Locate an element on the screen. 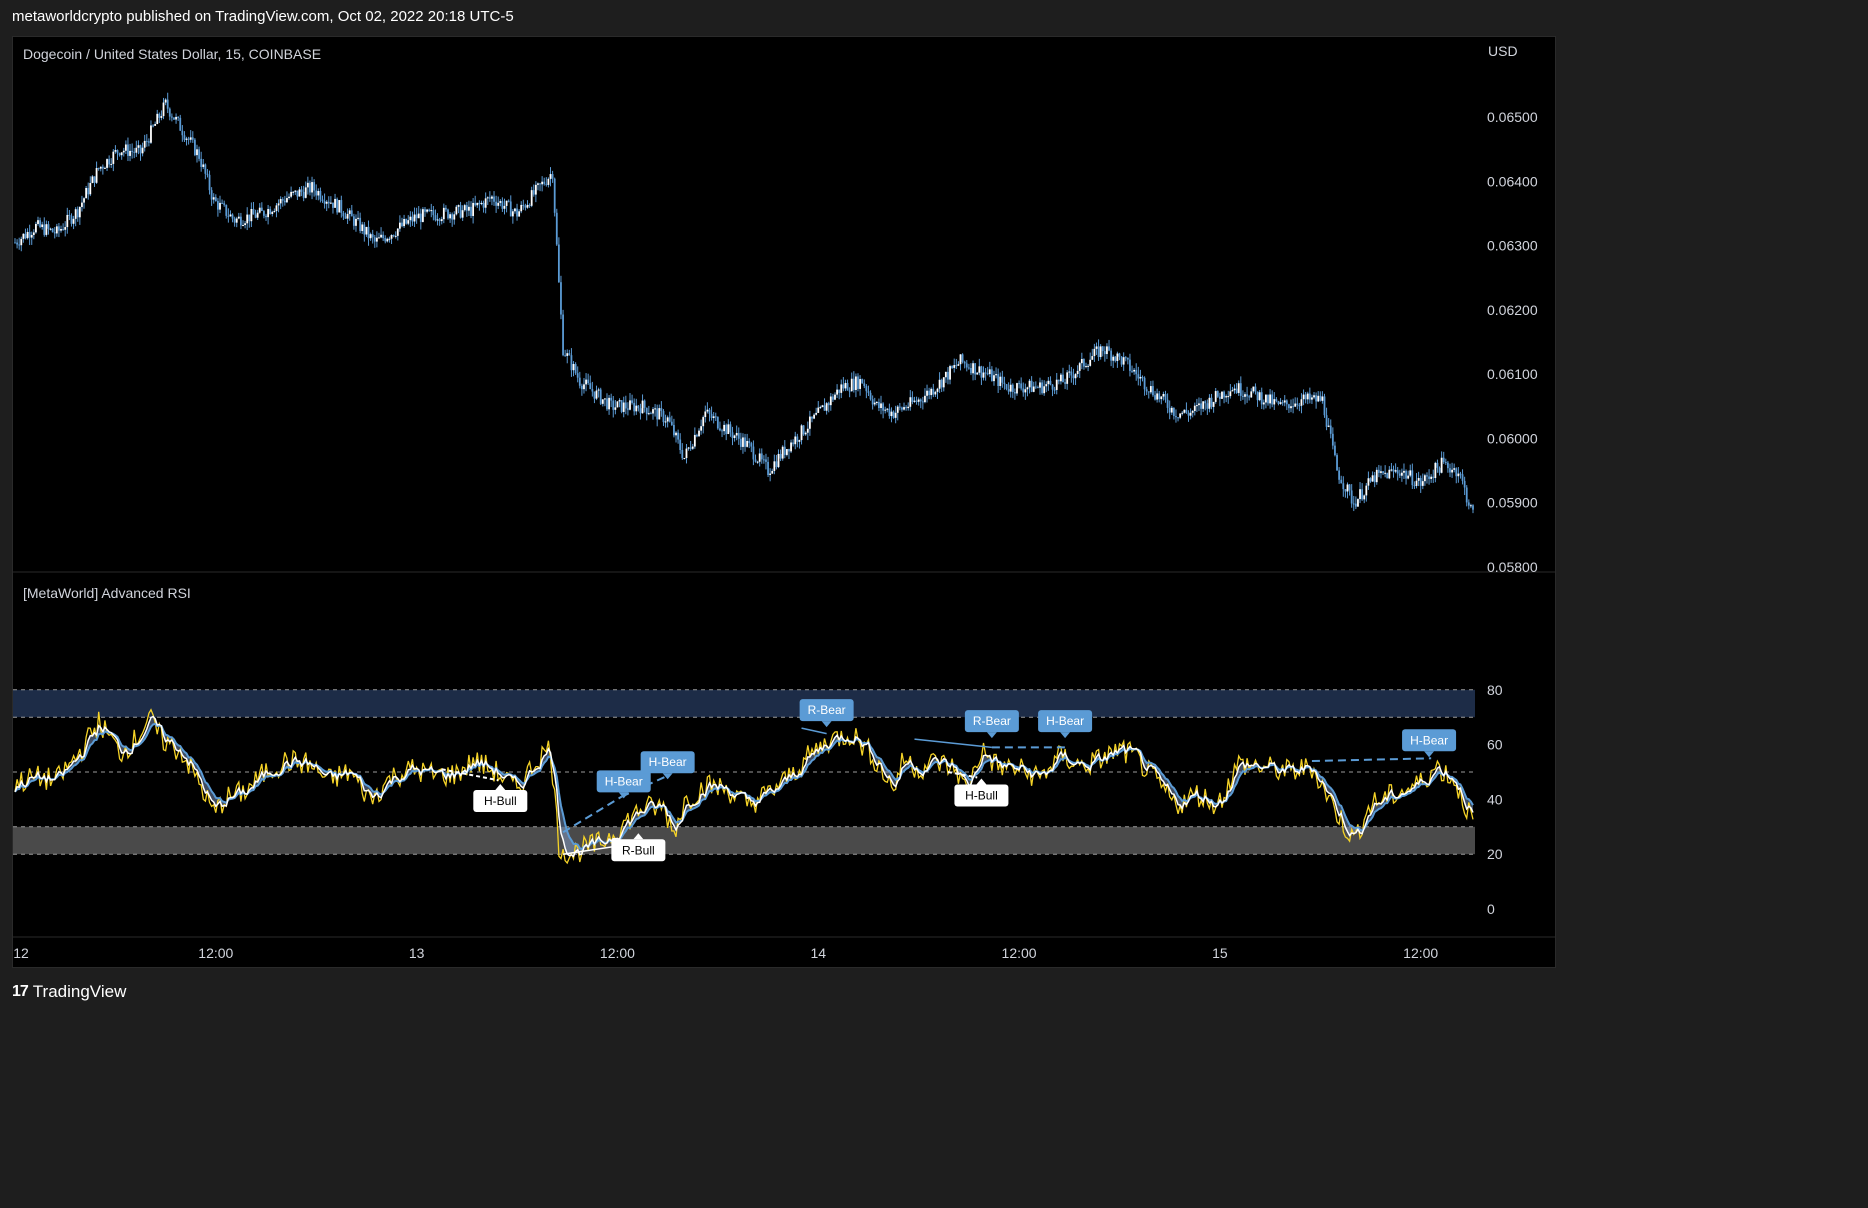 This screenshot has width=1868, height=1208. tradingview-logo: 17 TradingView is located at coordinates (69, 992).